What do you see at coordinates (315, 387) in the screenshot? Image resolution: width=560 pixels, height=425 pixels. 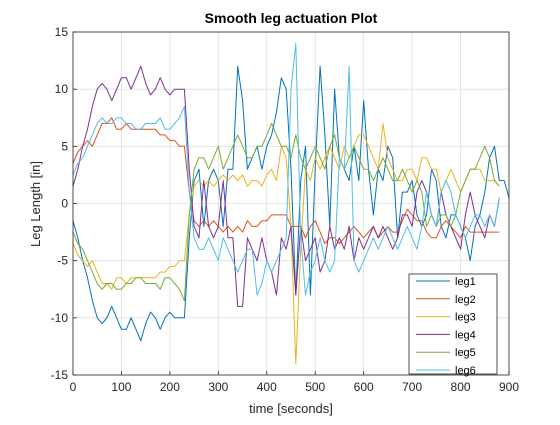 I see `x-tick-label: 500` at bounding box center [315, 387].